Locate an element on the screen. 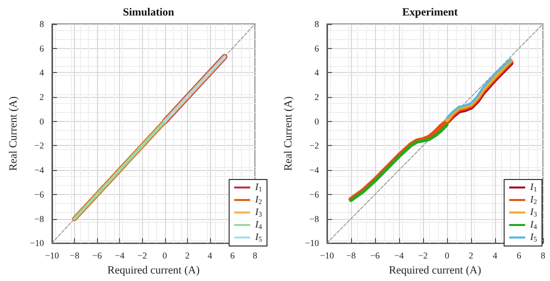 The height and width of the screenshot is (281, 550). chart-title: Simulation is located at coordinates (148, 12).